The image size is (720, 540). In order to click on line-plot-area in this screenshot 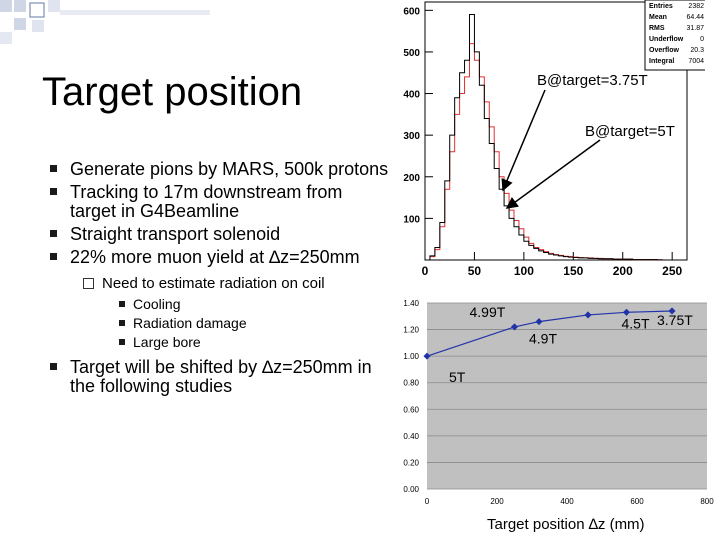, I will do `click(567, 396)`.